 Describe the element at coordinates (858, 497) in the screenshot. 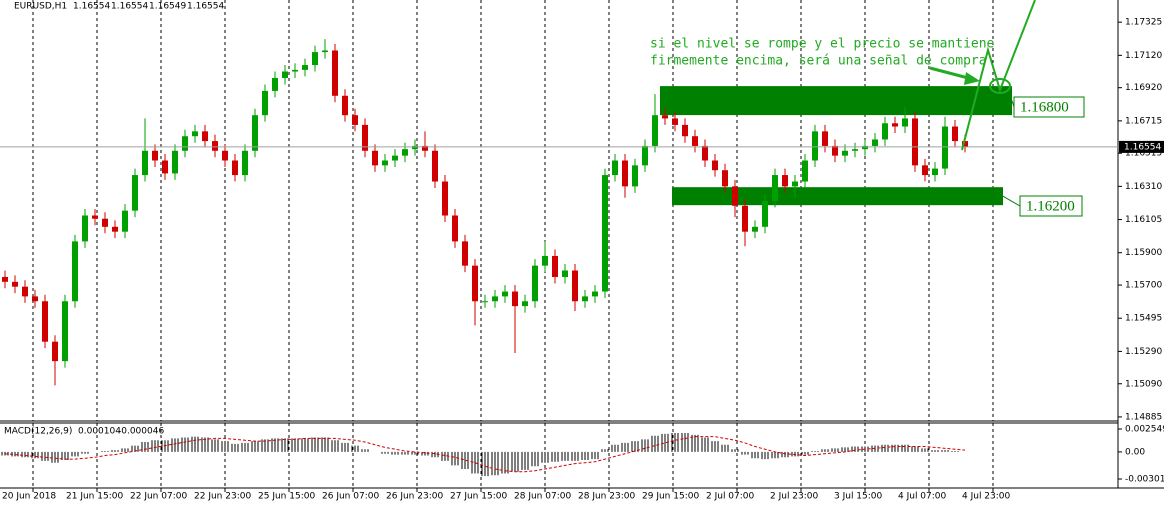

I see `x-tick-label: 3 Jul 15:00` at that location.